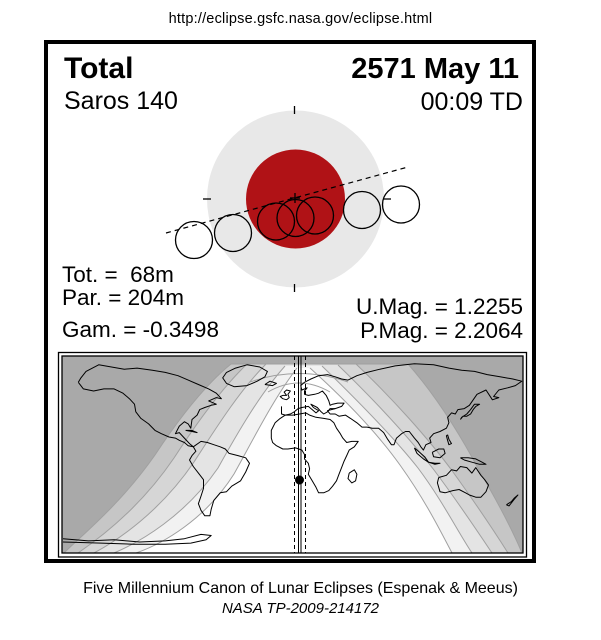  Describe the element at coordinates (435, 69) in the screenshot. I see `eclipse-date-label: 2571 May 11` at that location.